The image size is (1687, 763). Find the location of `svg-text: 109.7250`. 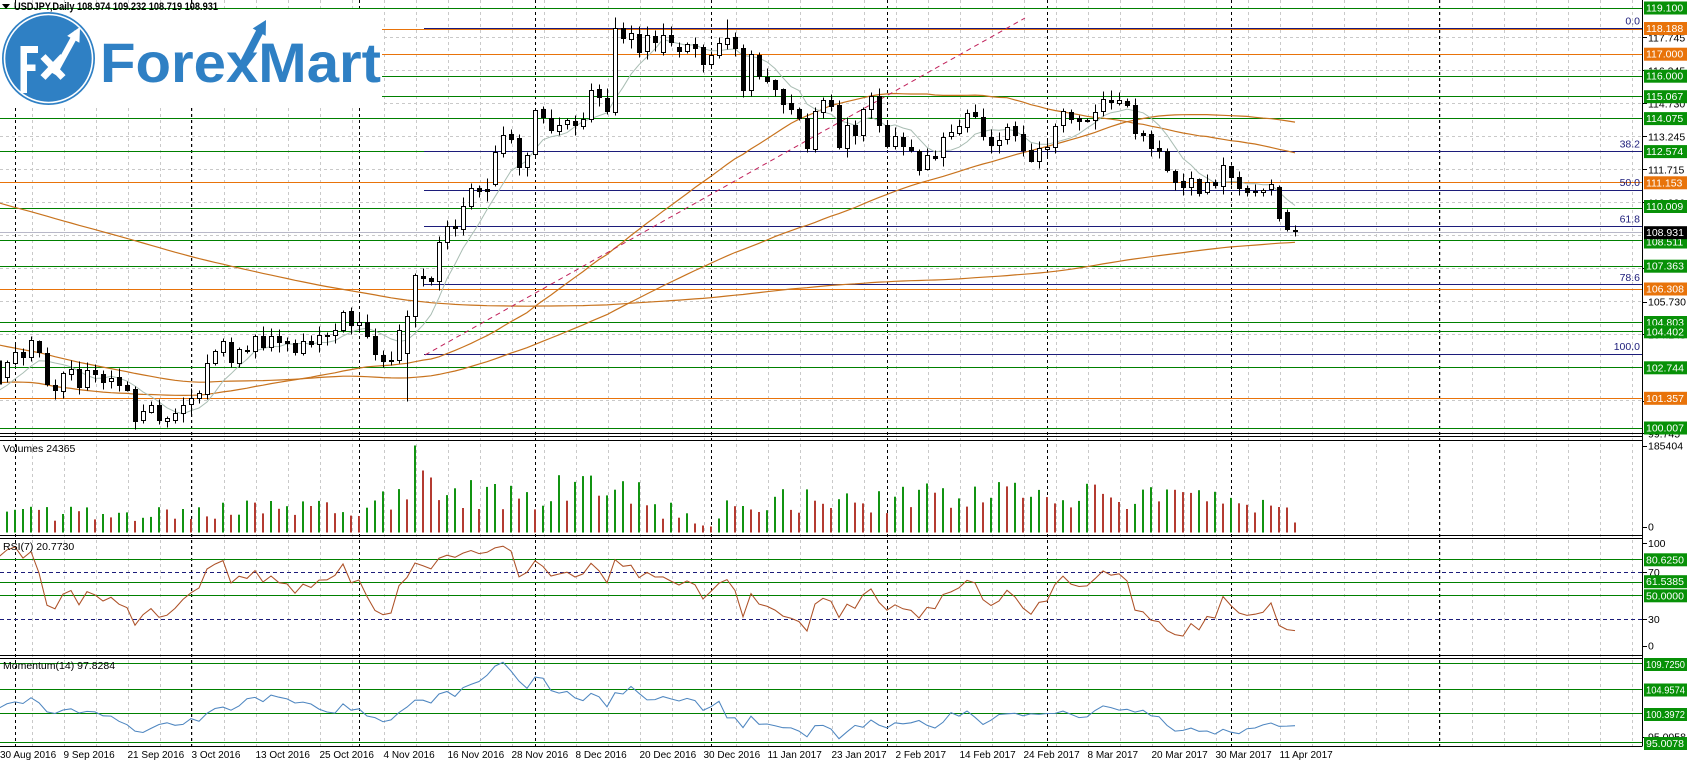

svg-text: 109.7250 is located at coordinates (1665, 665).